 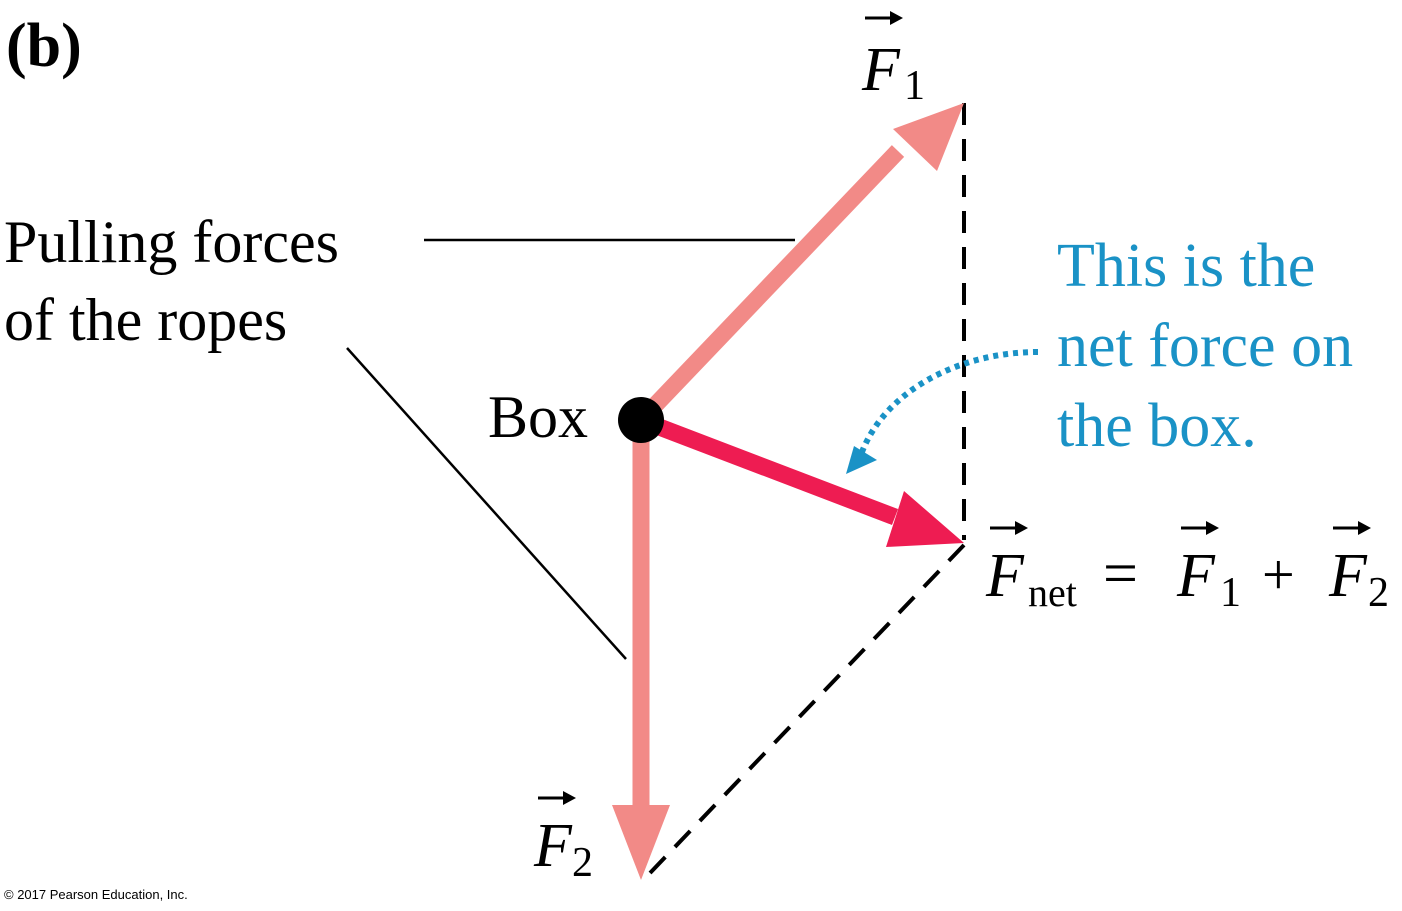 I want to click on equation-lhs-symbol: F, so click(x=1005, y=576).